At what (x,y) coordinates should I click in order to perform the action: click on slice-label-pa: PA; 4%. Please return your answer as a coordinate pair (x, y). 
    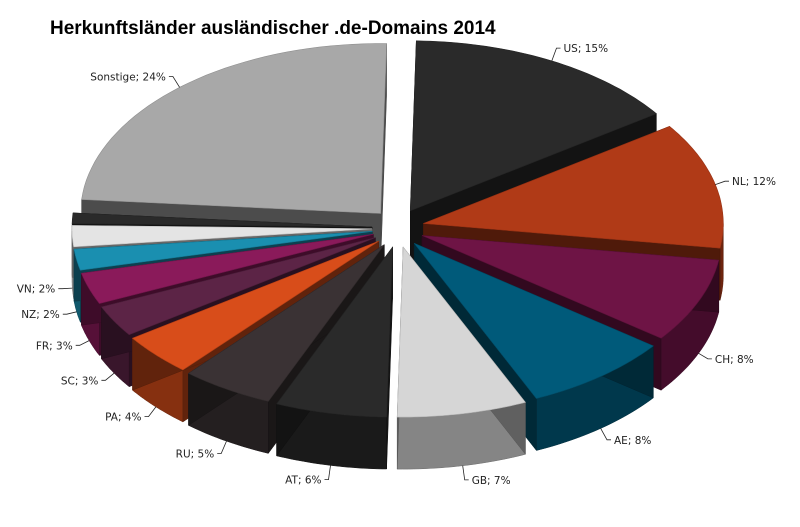
    Looking at the image, I should click on (123, 418).